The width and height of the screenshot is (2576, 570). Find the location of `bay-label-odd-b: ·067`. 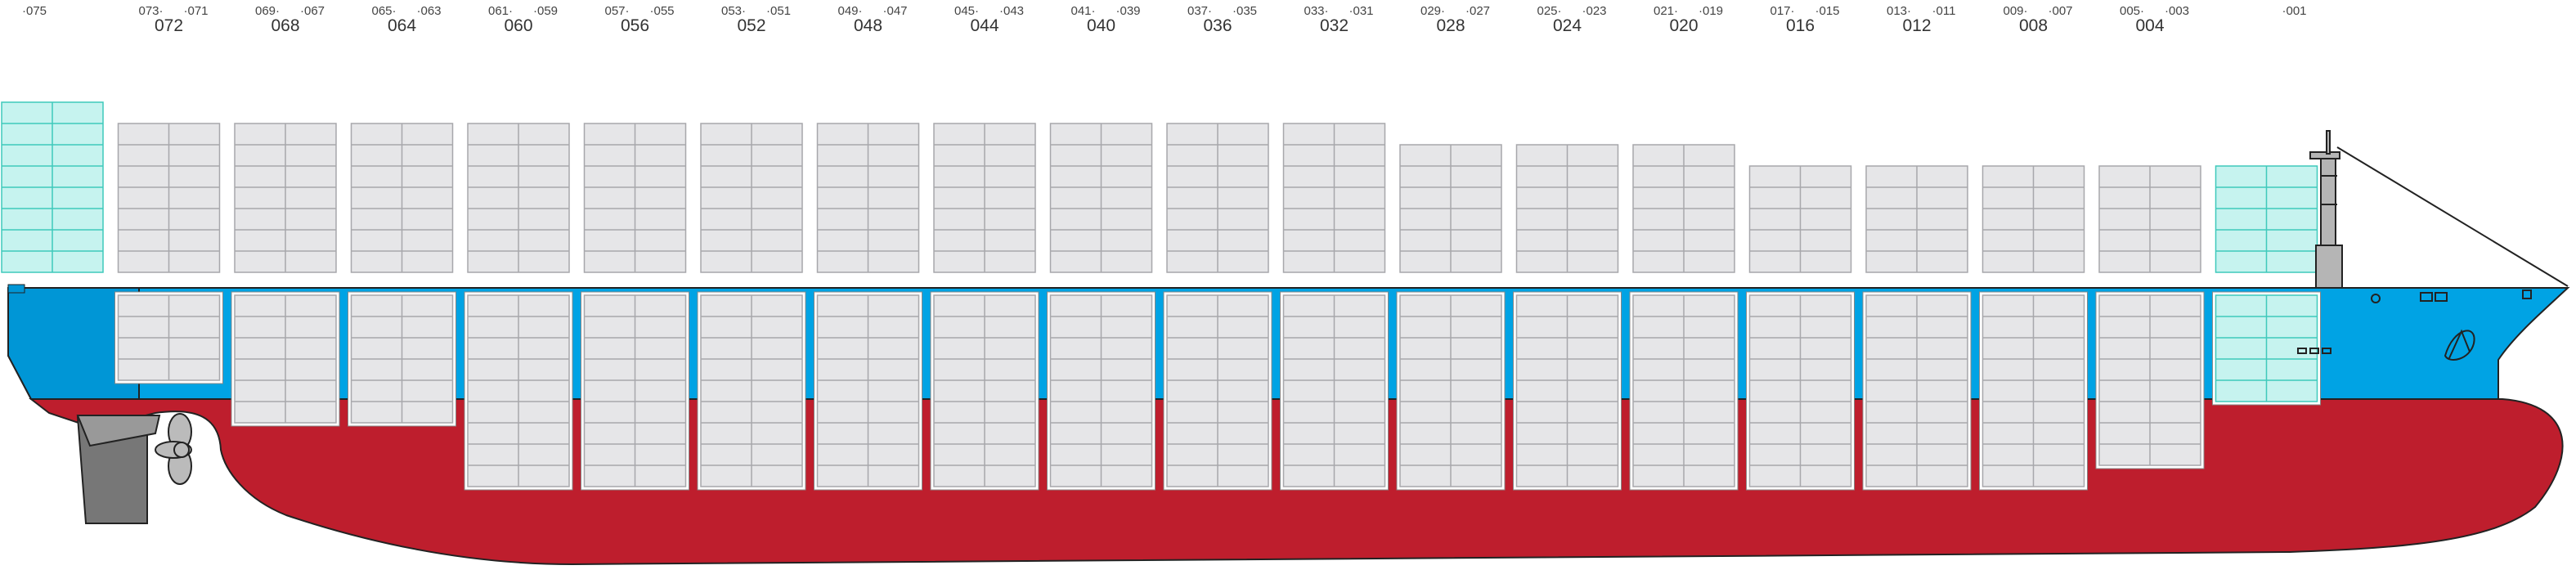

bay-label-odd-b: ·067 is located at coordinates (313, 11).